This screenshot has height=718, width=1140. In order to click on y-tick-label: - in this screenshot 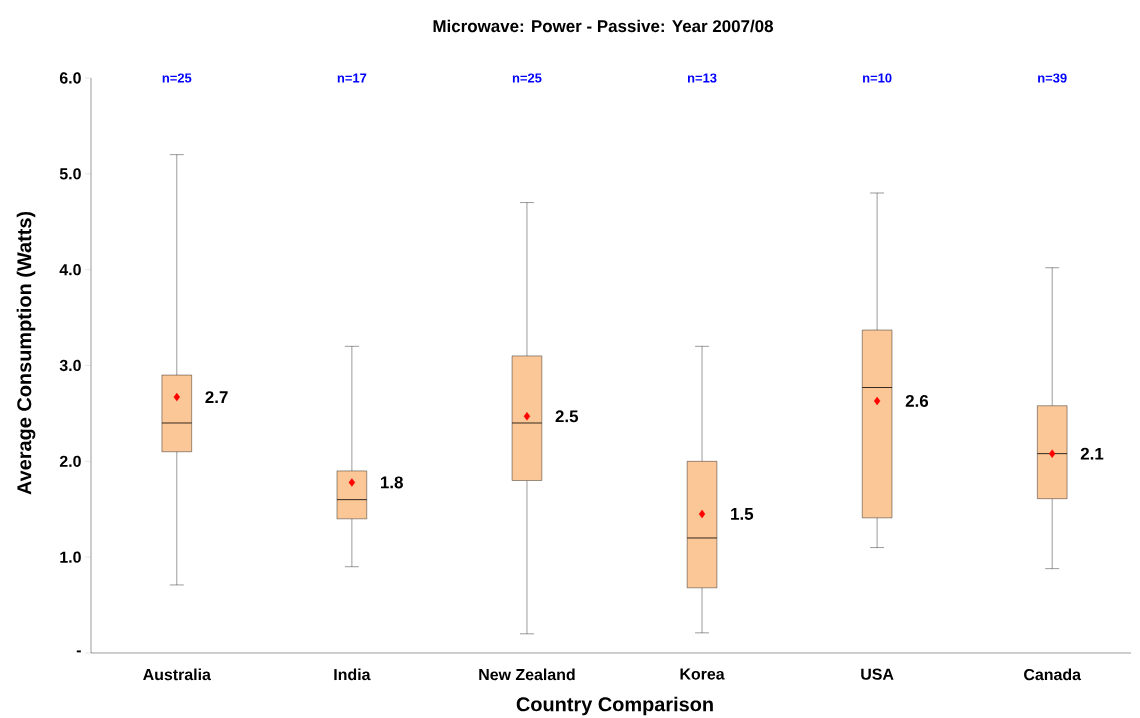, I will do `click(78, 651)`.